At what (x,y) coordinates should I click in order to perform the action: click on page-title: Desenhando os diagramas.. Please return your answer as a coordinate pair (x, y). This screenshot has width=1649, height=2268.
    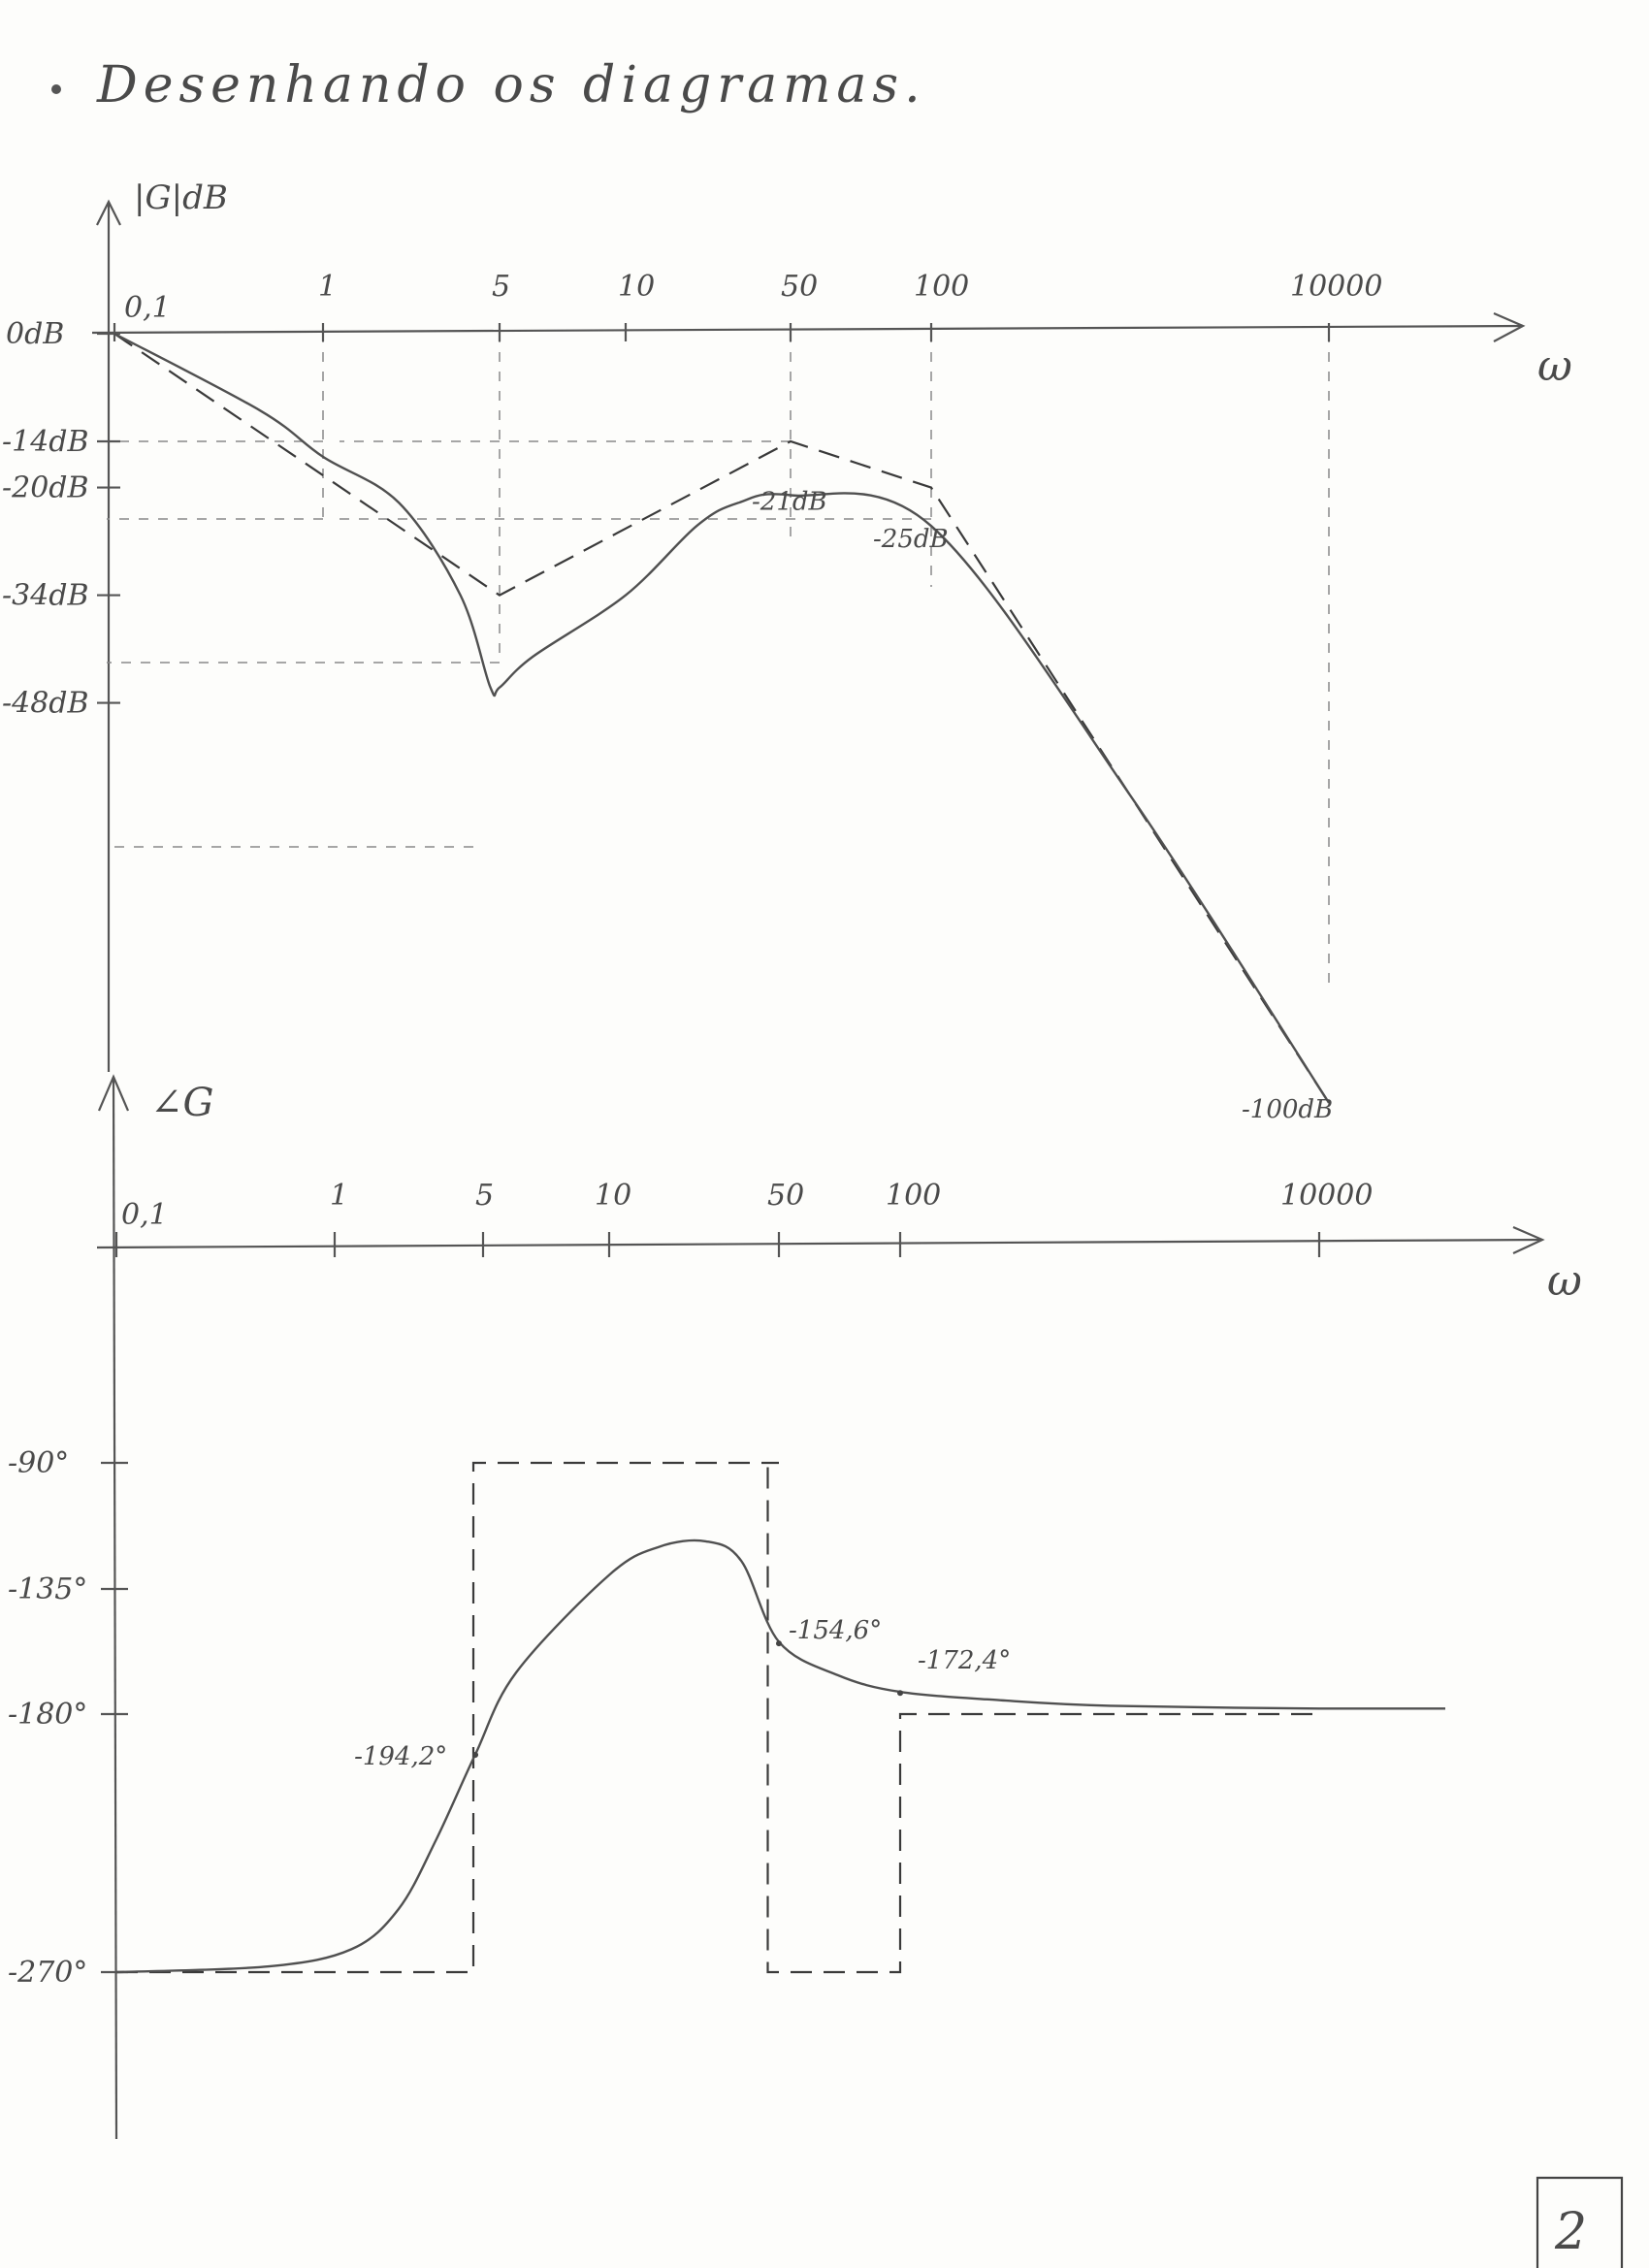
    Looking at the image, I should click on (511, 85).